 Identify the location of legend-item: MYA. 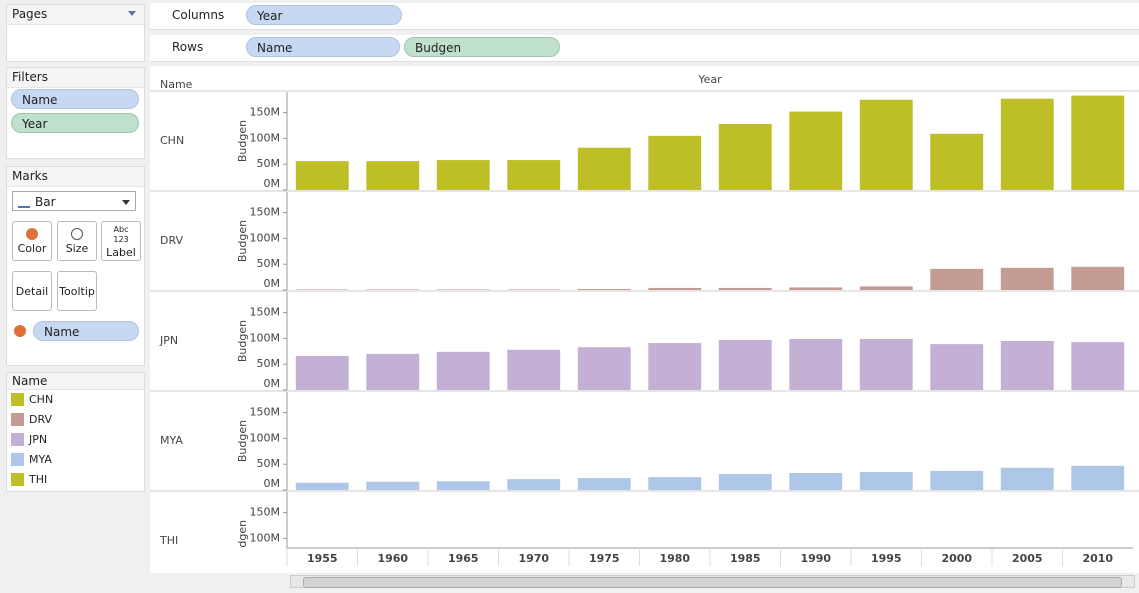
(75, 460).